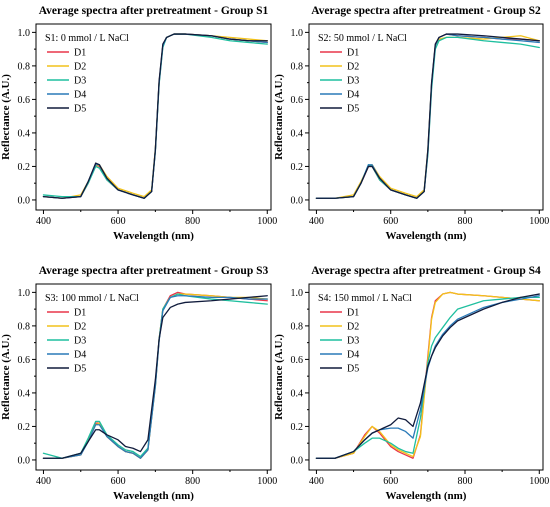  Describe the element at coordinates (365, 298) in the screenshot. I see `condition-annotation: S4: 150 mmol / L NaCl` at that location.